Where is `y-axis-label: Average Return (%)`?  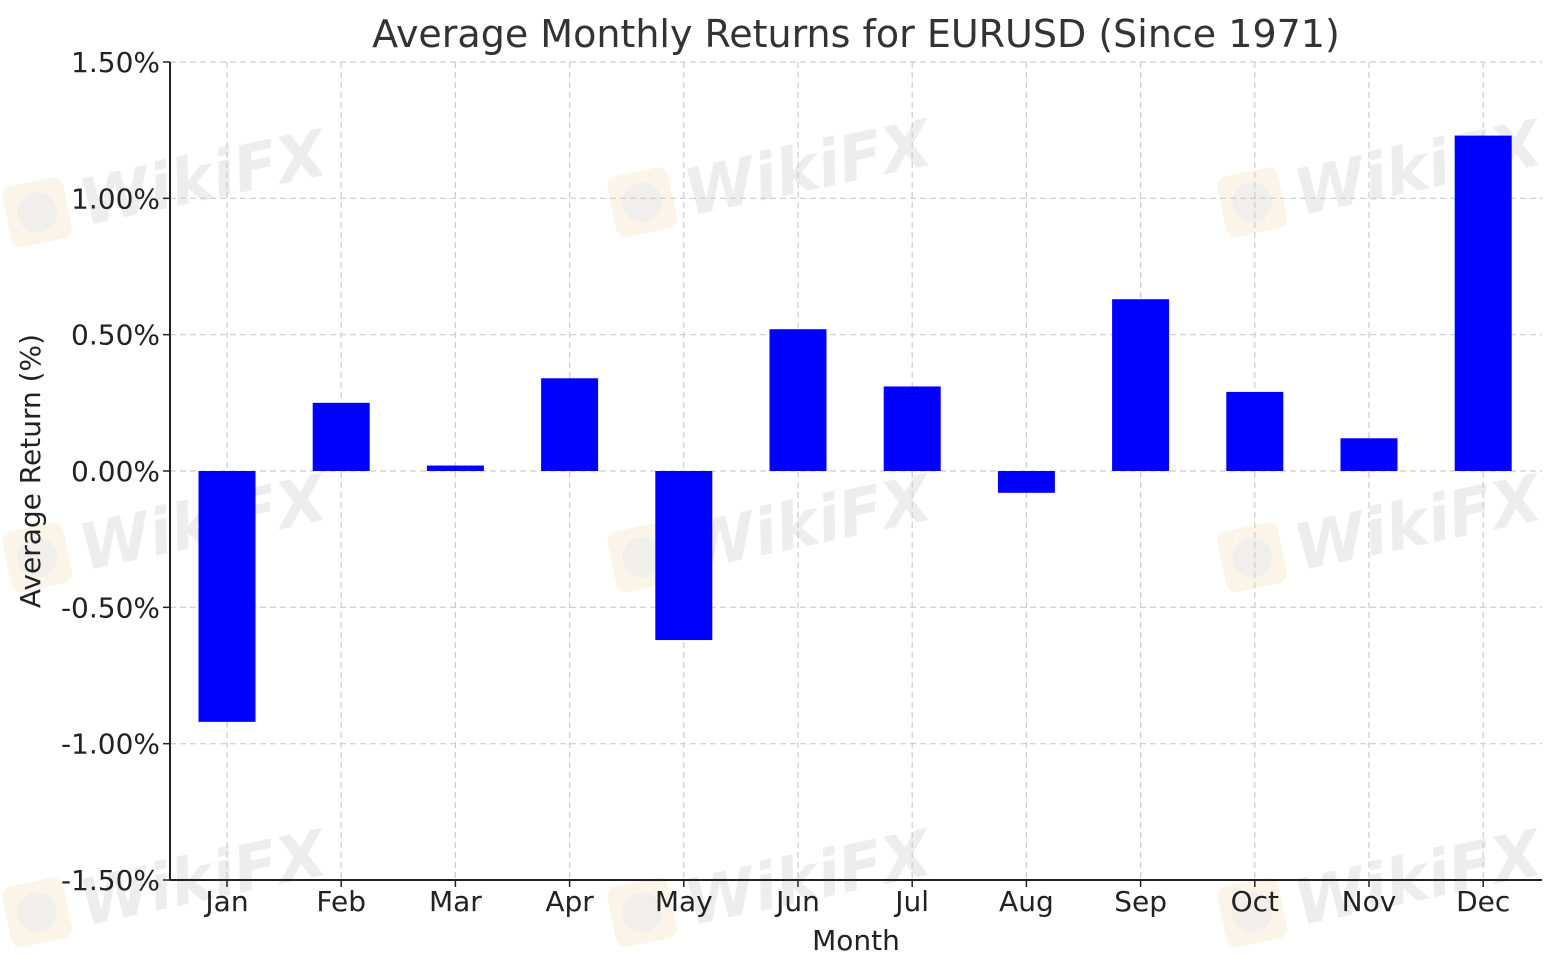
y-axis-label: Average Return (%) is located at coordinates (30, 471).